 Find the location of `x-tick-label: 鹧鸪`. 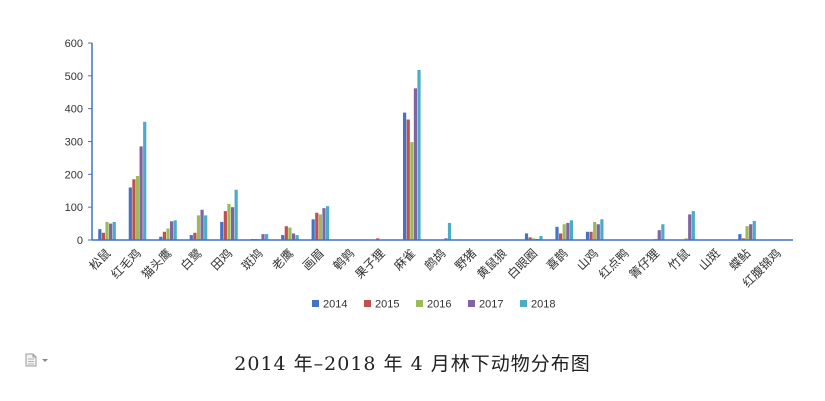

x-tick-label: 鹧鸪 is located at coordinates (435, 260).